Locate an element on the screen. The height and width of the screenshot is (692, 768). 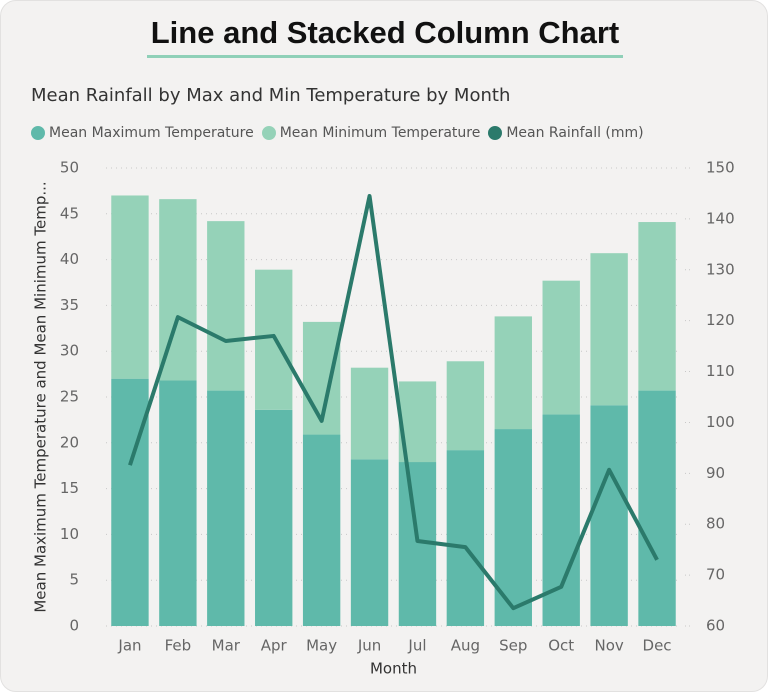
y2-tick-label: 110 is located at coordinates (720, 371).